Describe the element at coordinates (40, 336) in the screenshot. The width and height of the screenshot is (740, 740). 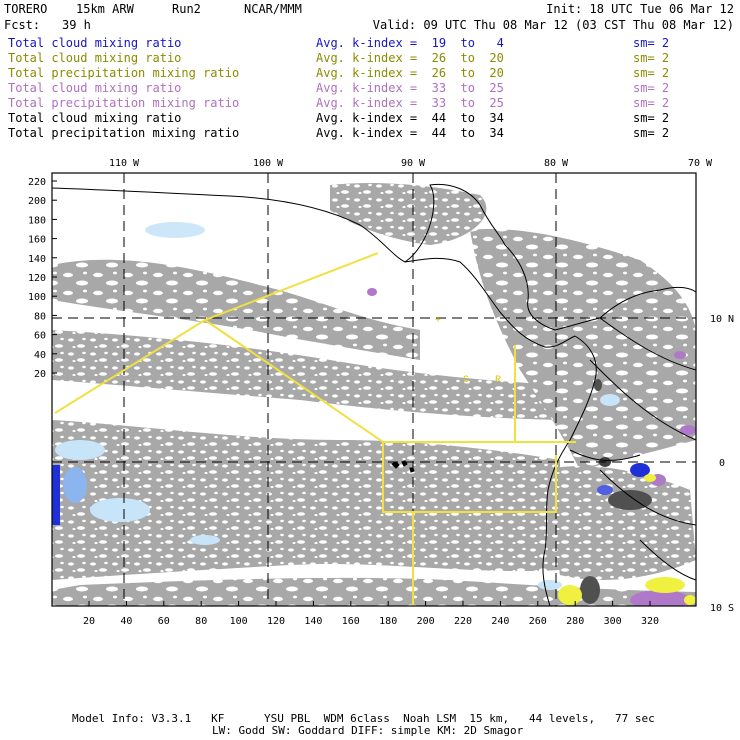
I see `y-tick-label: 60` at that location.